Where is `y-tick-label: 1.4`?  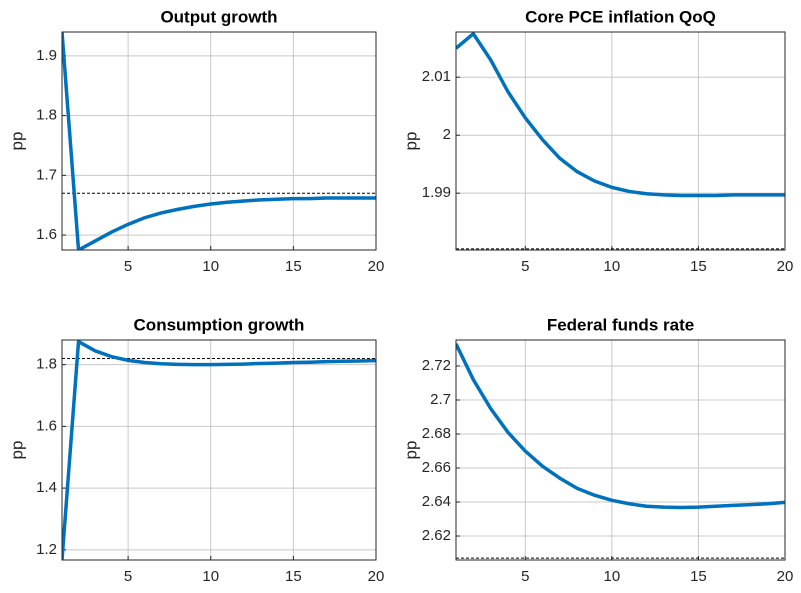
y-tick-label: 1.4 is located at coordinates (46, 487).